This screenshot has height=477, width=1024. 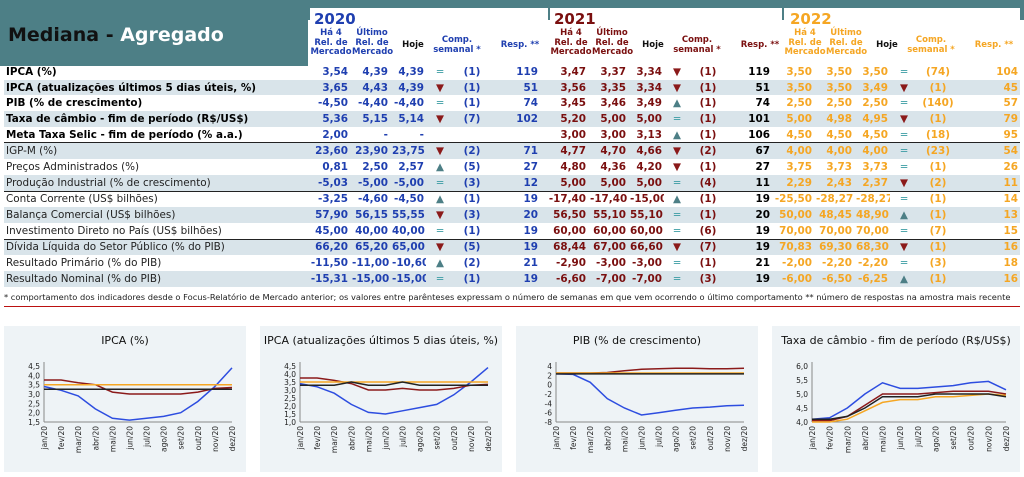 What do you see at coordinates (793, 199) in the screenshot?
I see `value-cell: -25,50` at bounding box center [793, 199].